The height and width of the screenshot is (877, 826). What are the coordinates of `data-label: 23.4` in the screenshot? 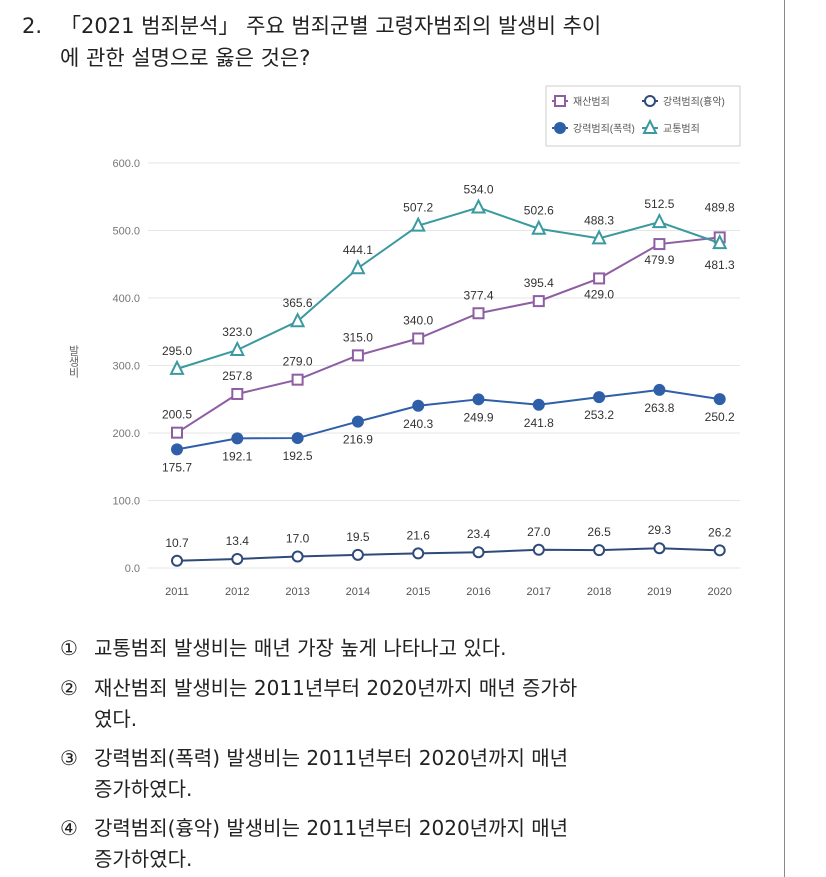 It's located at (479, 534).